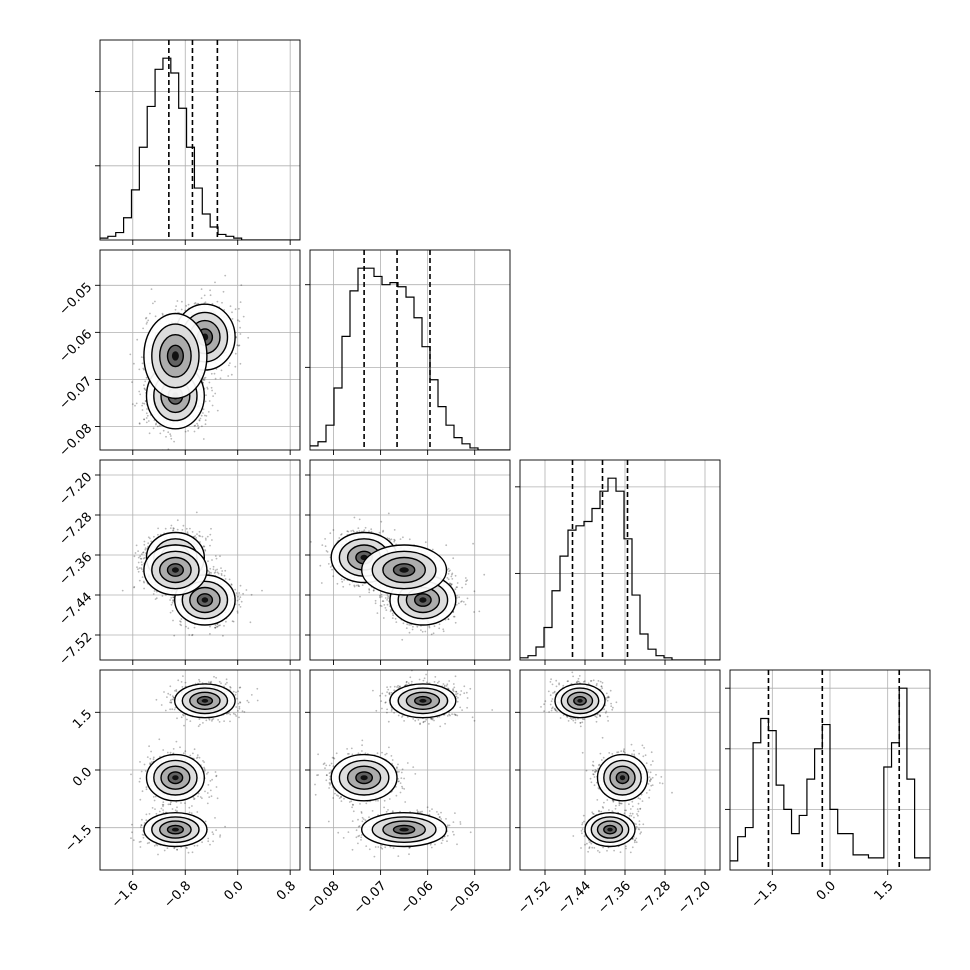 This screenshot has width=970, height=970. I want to click on density-peak, so click(175, 356).